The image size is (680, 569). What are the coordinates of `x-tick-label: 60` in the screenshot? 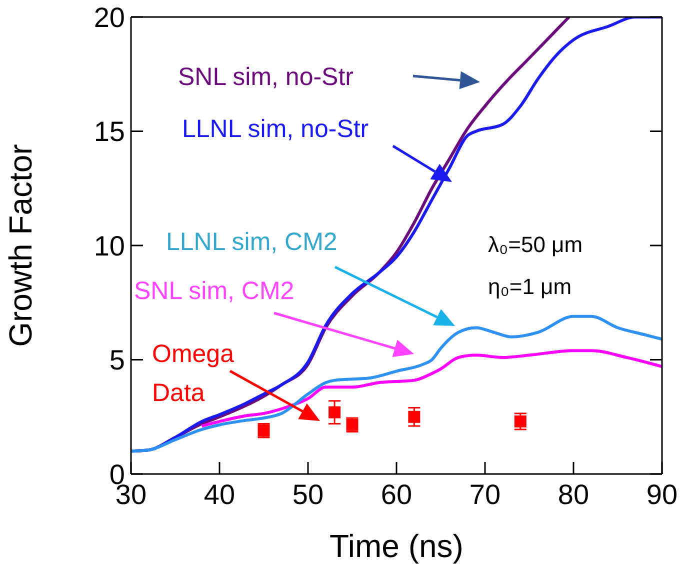 It's located at (396, 494).